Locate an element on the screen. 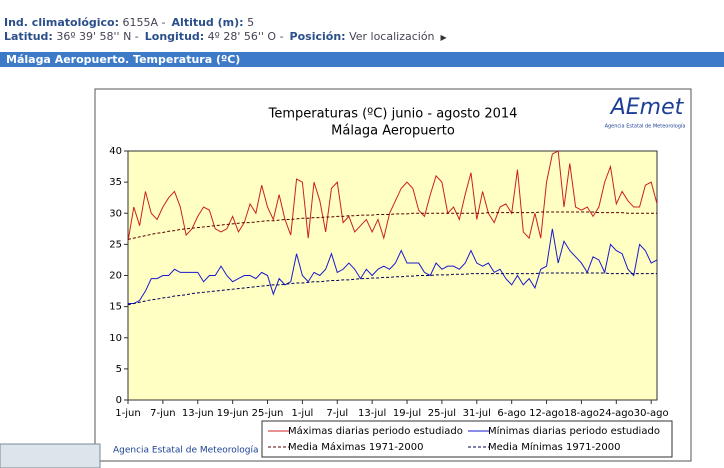 This screenshot has height=468, width=724. legend-label: Media Máximas 1971-2000 is located at coordinates (355, 447).